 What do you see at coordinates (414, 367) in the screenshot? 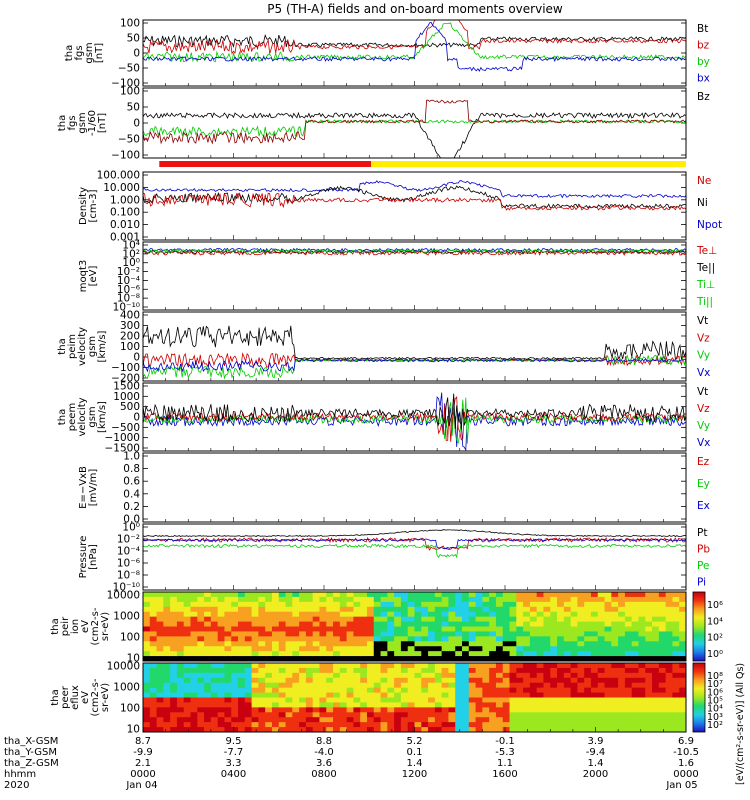
I see `trace-vy` at bounding box center [414, 367].